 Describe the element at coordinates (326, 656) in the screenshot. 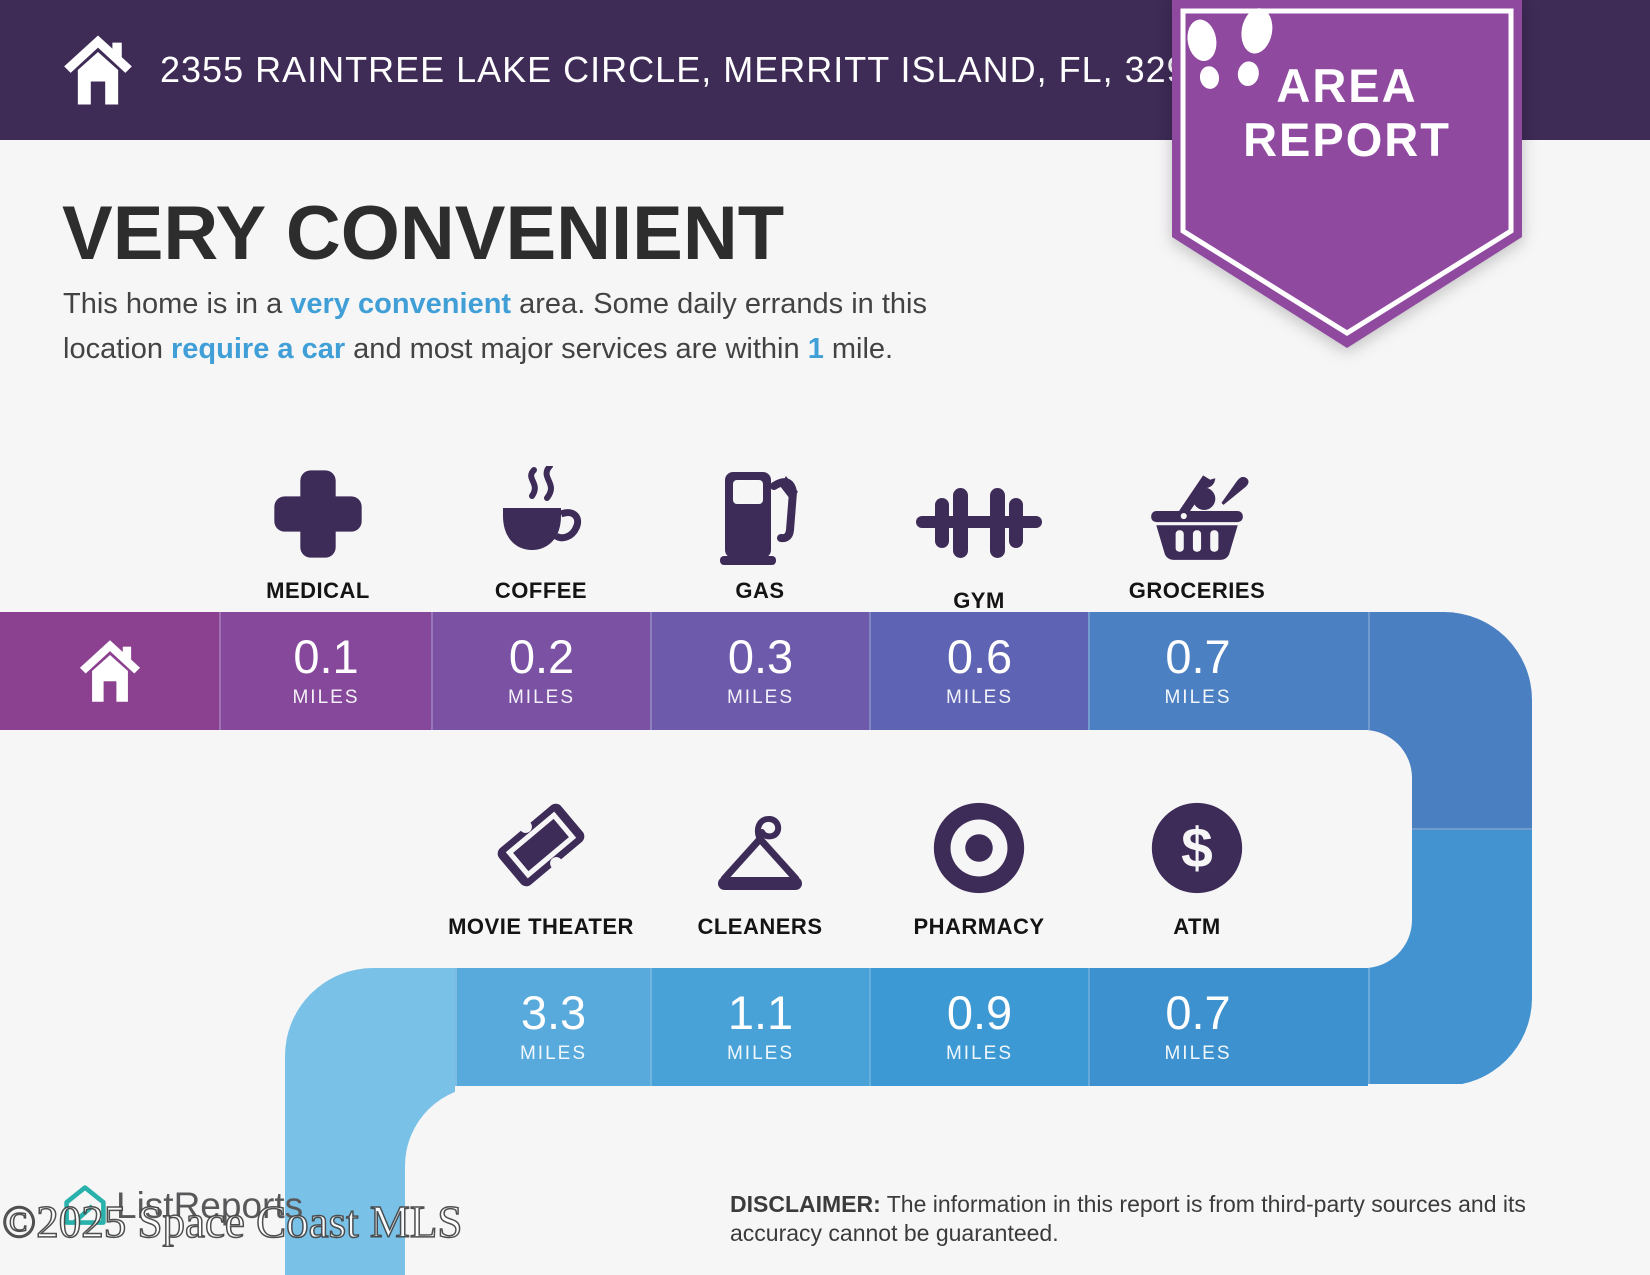

I see `distance-value: 0.1` at that location.